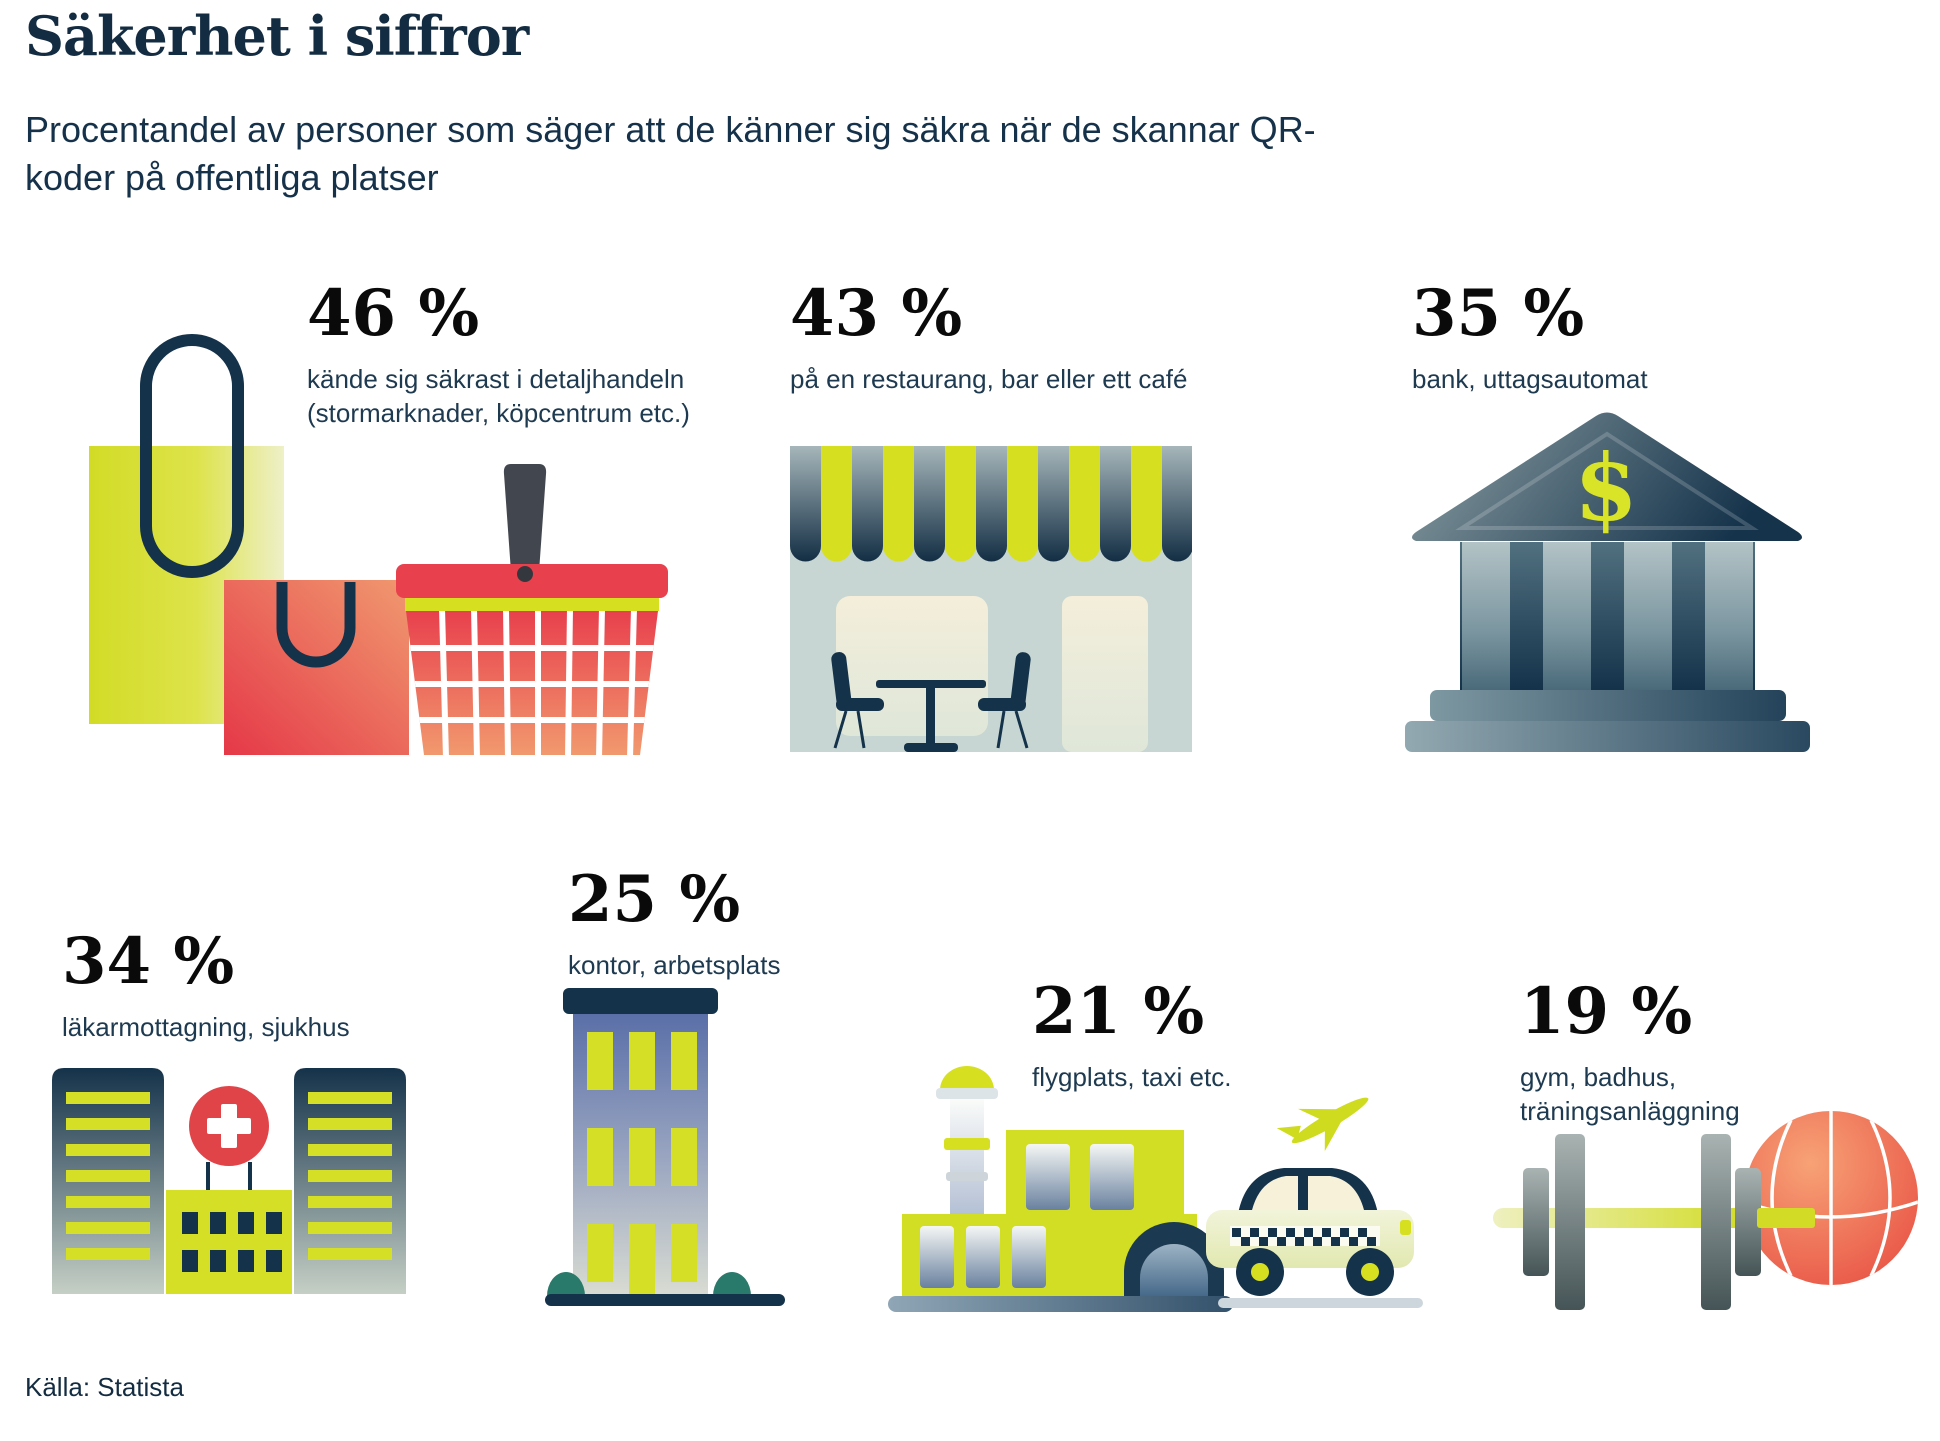 This screenshot has height=1441, width=1940. What do you see at coordinates (640, 1001) in the screenshot?
I see `office-roof` at bounding box center [640, 1001].